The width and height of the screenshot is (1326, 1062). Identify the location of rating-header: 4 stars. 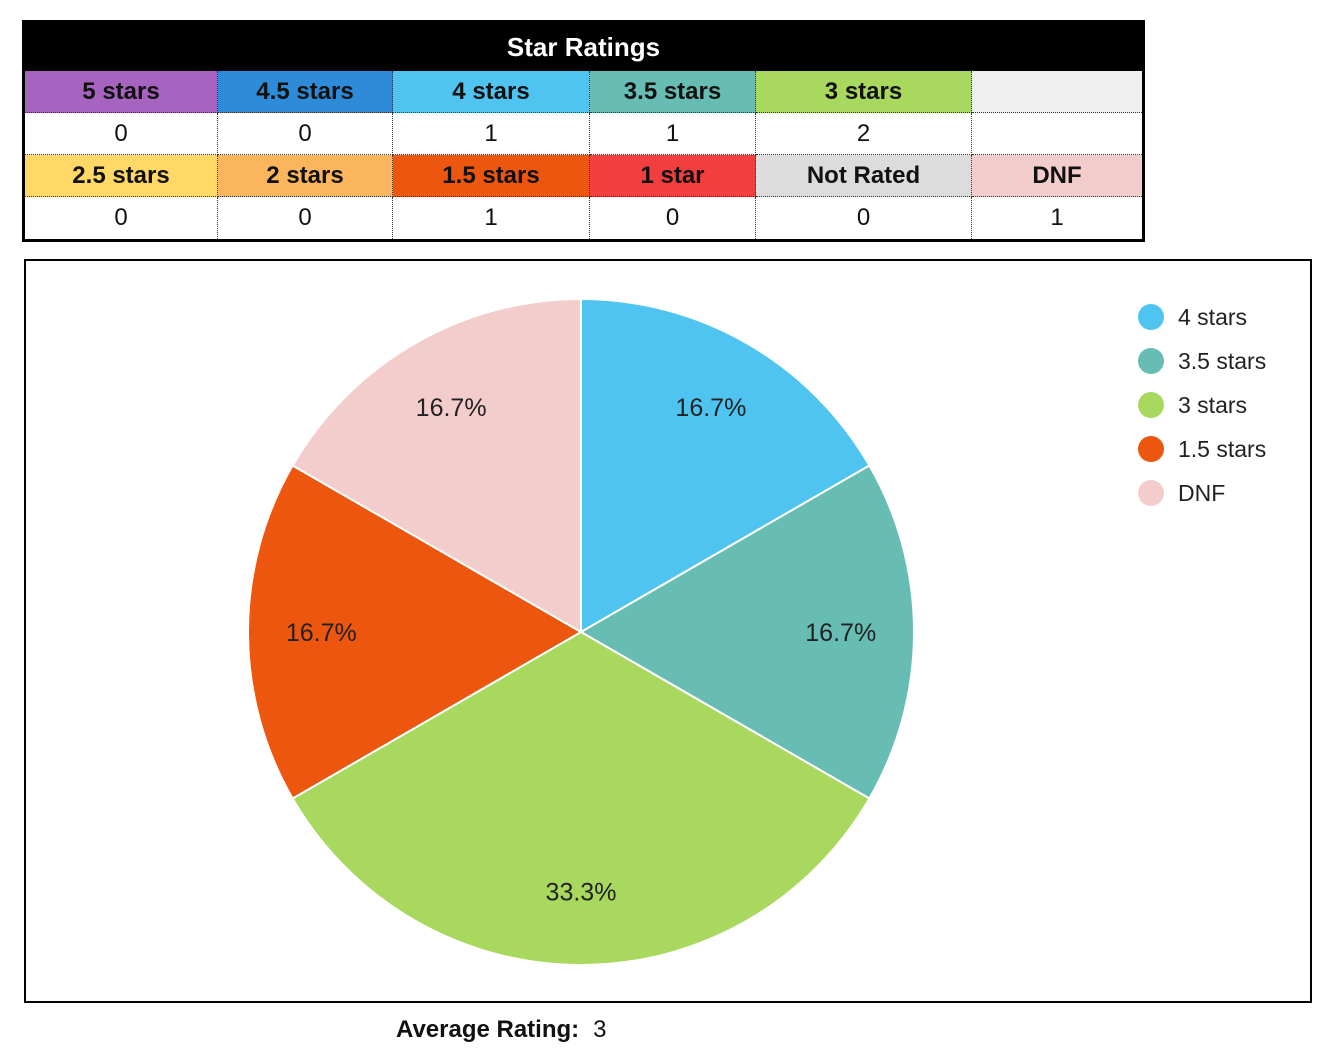
(491, 92).